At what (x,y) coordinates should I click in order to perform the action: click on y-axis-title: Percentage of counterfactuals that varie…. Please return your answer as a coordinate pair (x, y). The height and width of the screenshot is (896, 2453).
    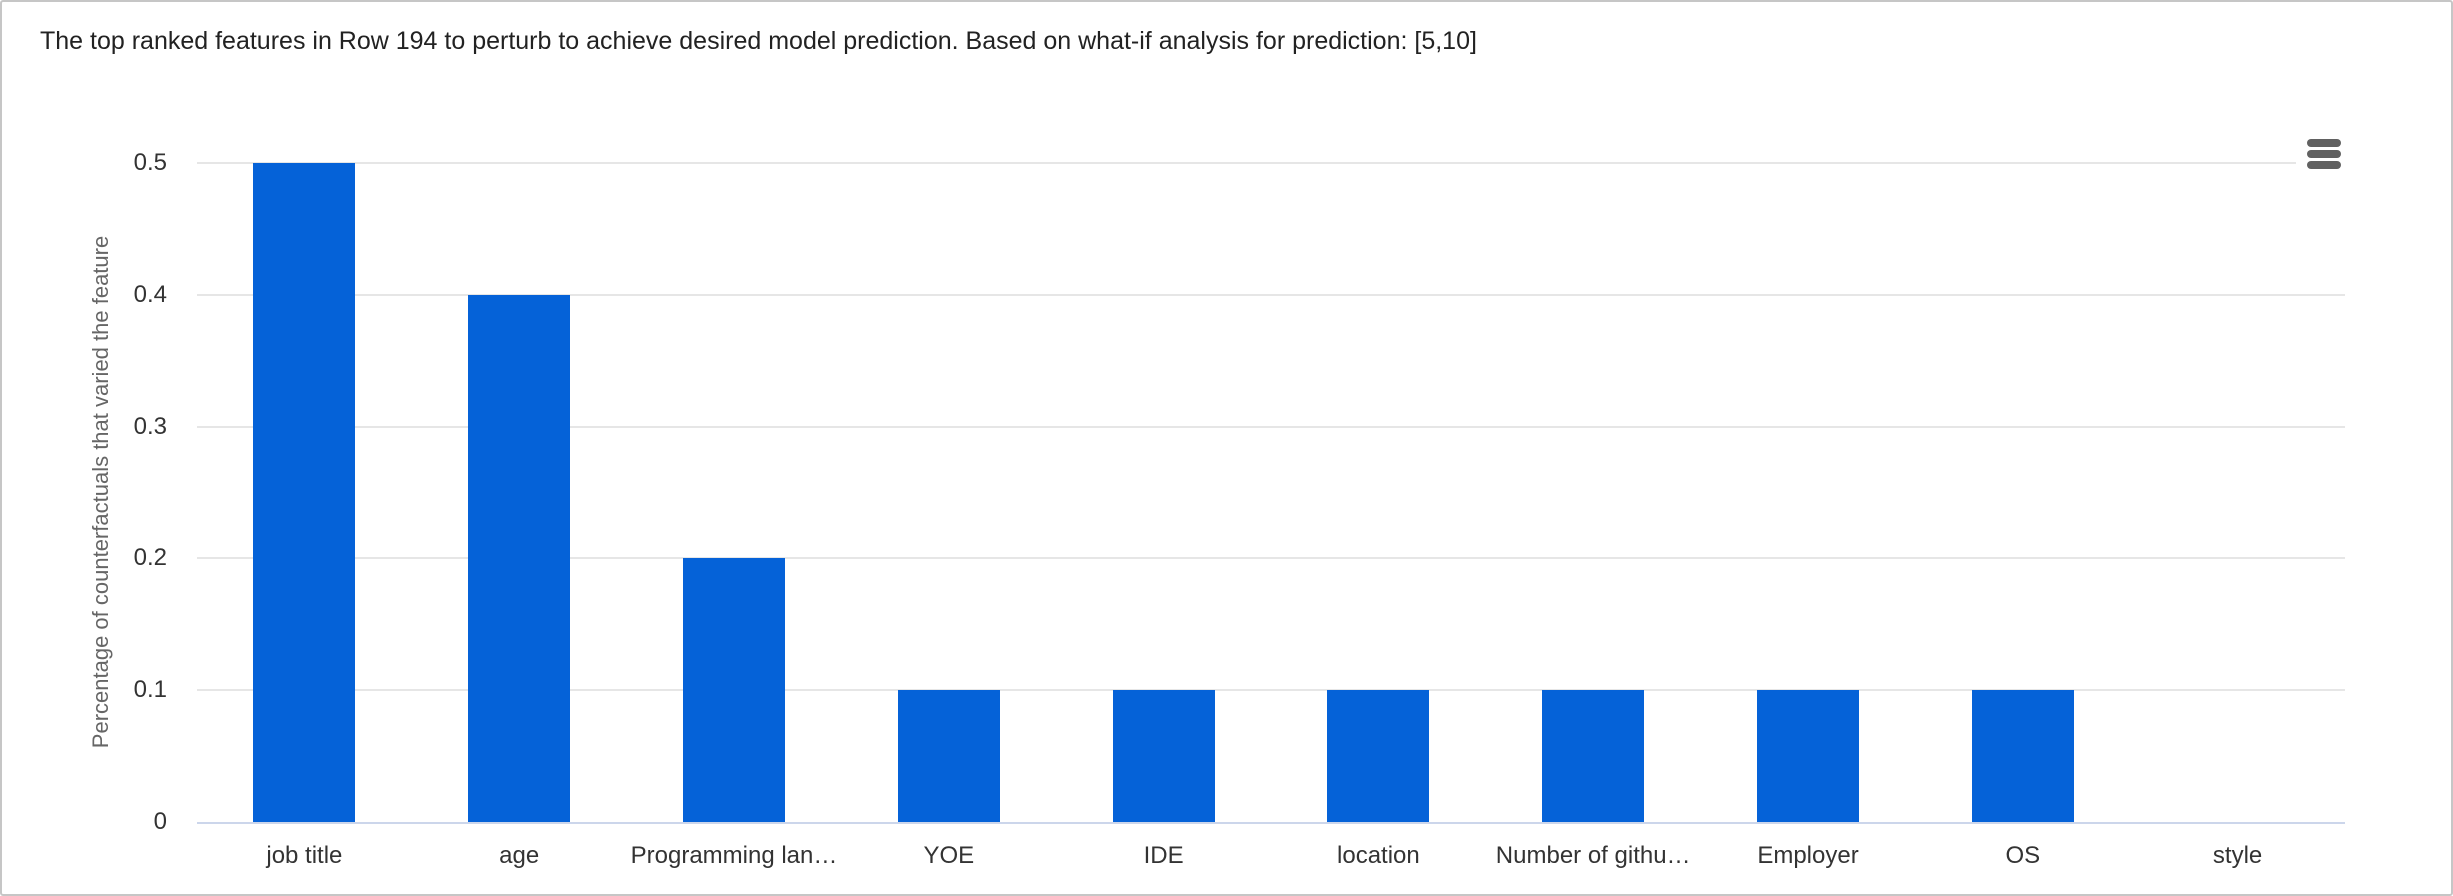
    Looking at the image, I should click on (100, 492).